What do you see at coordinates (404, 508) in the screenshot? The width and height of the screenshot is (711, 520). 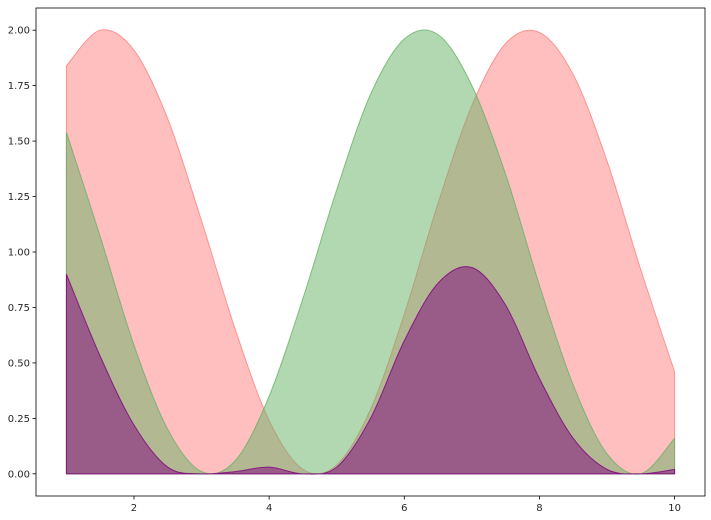 I see `x-tick-label: 6` at bounding box center [404, 508].